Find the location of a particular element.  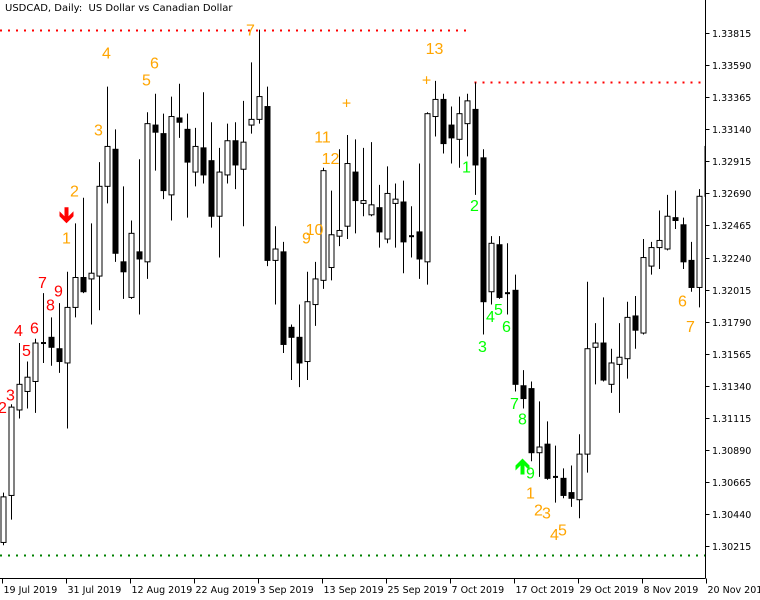

sell-arrow-icon is located at coordinates (66, 215).